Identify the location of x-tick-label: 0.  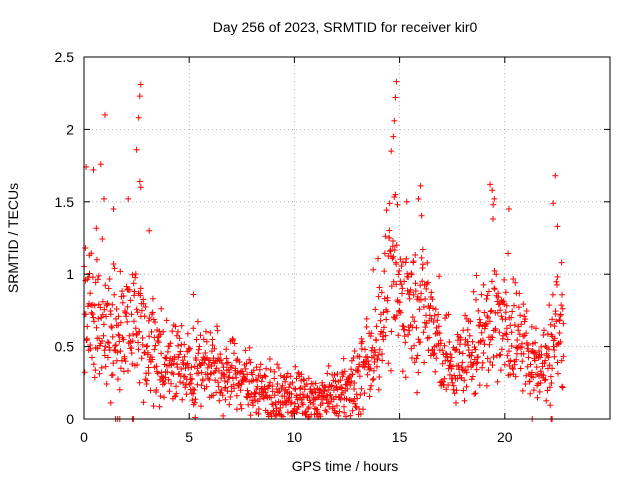
(84, 437).